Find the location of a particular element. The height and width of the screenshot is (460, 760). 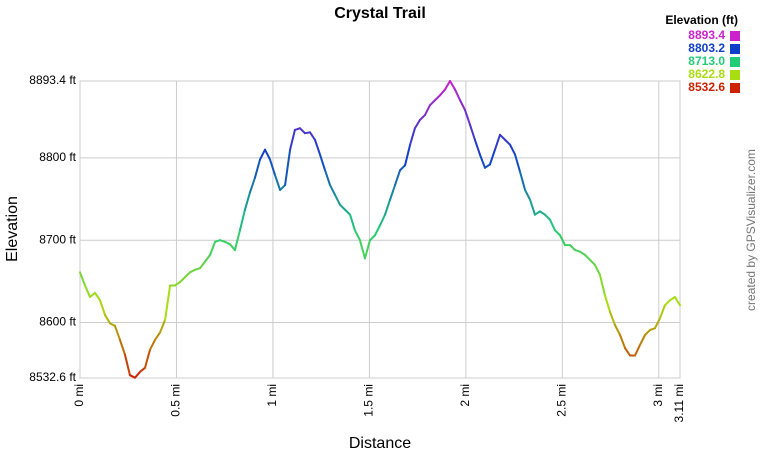

x-tick-label: 0 mi is located at coordinates (79, 395).